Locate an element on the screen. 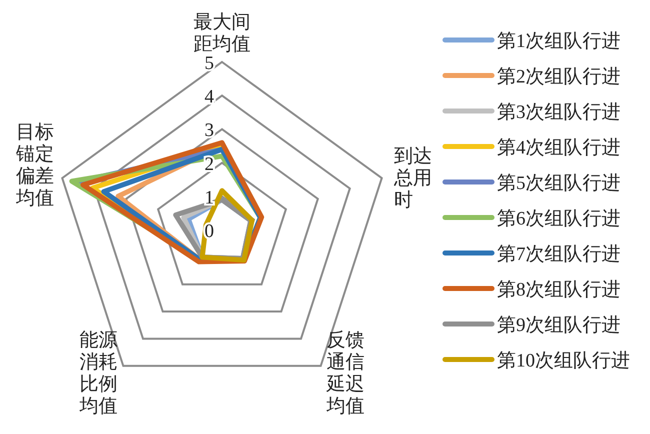 This screenshot has width=650, height=434. category-label: 反馈通信延迟均值 is located at coordinates (345, 373).